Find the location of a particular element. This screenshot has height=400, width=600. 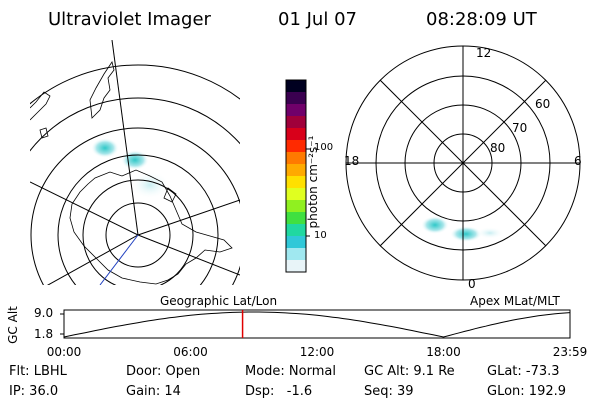

gc-altitude-readout: GC Alt: 9.1 Re is located at coordinates (409, 371).